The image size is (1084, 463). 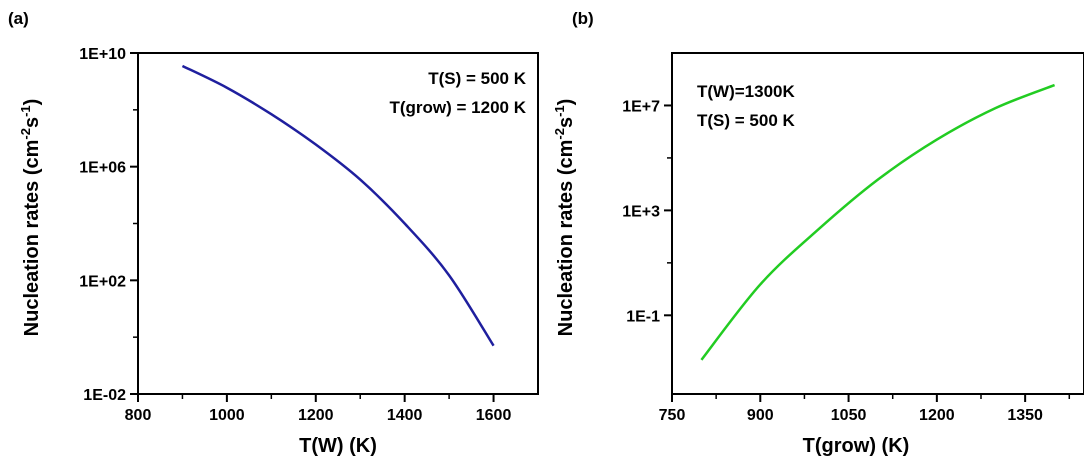 What do you see at coordinates (849, 415) in the screenshot?
I see `x-tick-label: 1050` at bounding box center [849, 415].